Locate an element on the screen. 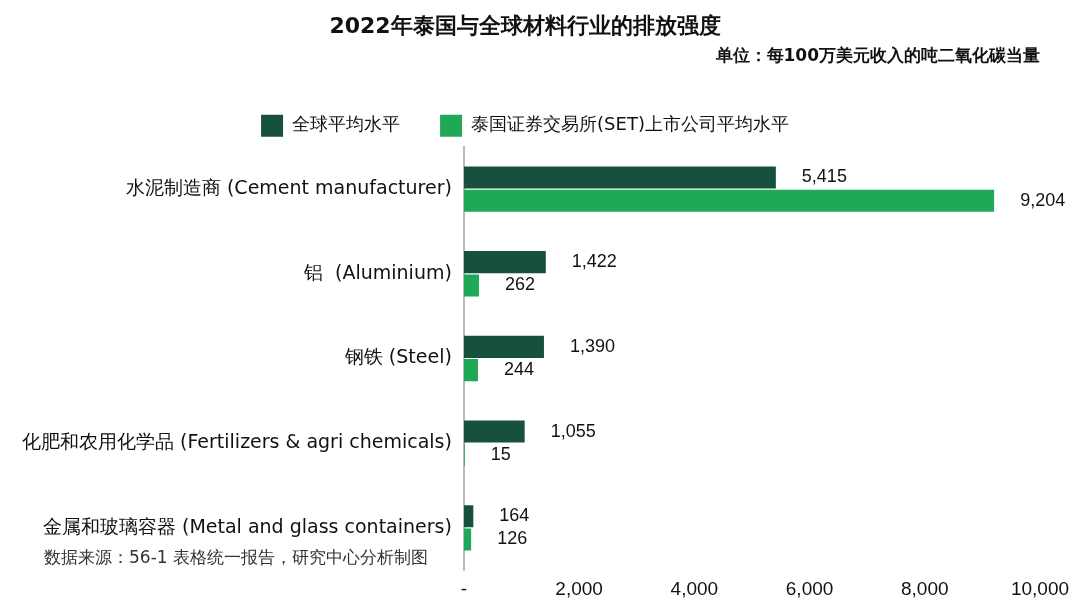  chart-title: 2022年泰国与全球材料行业的排放强度 is located at coordinates (525, 25).